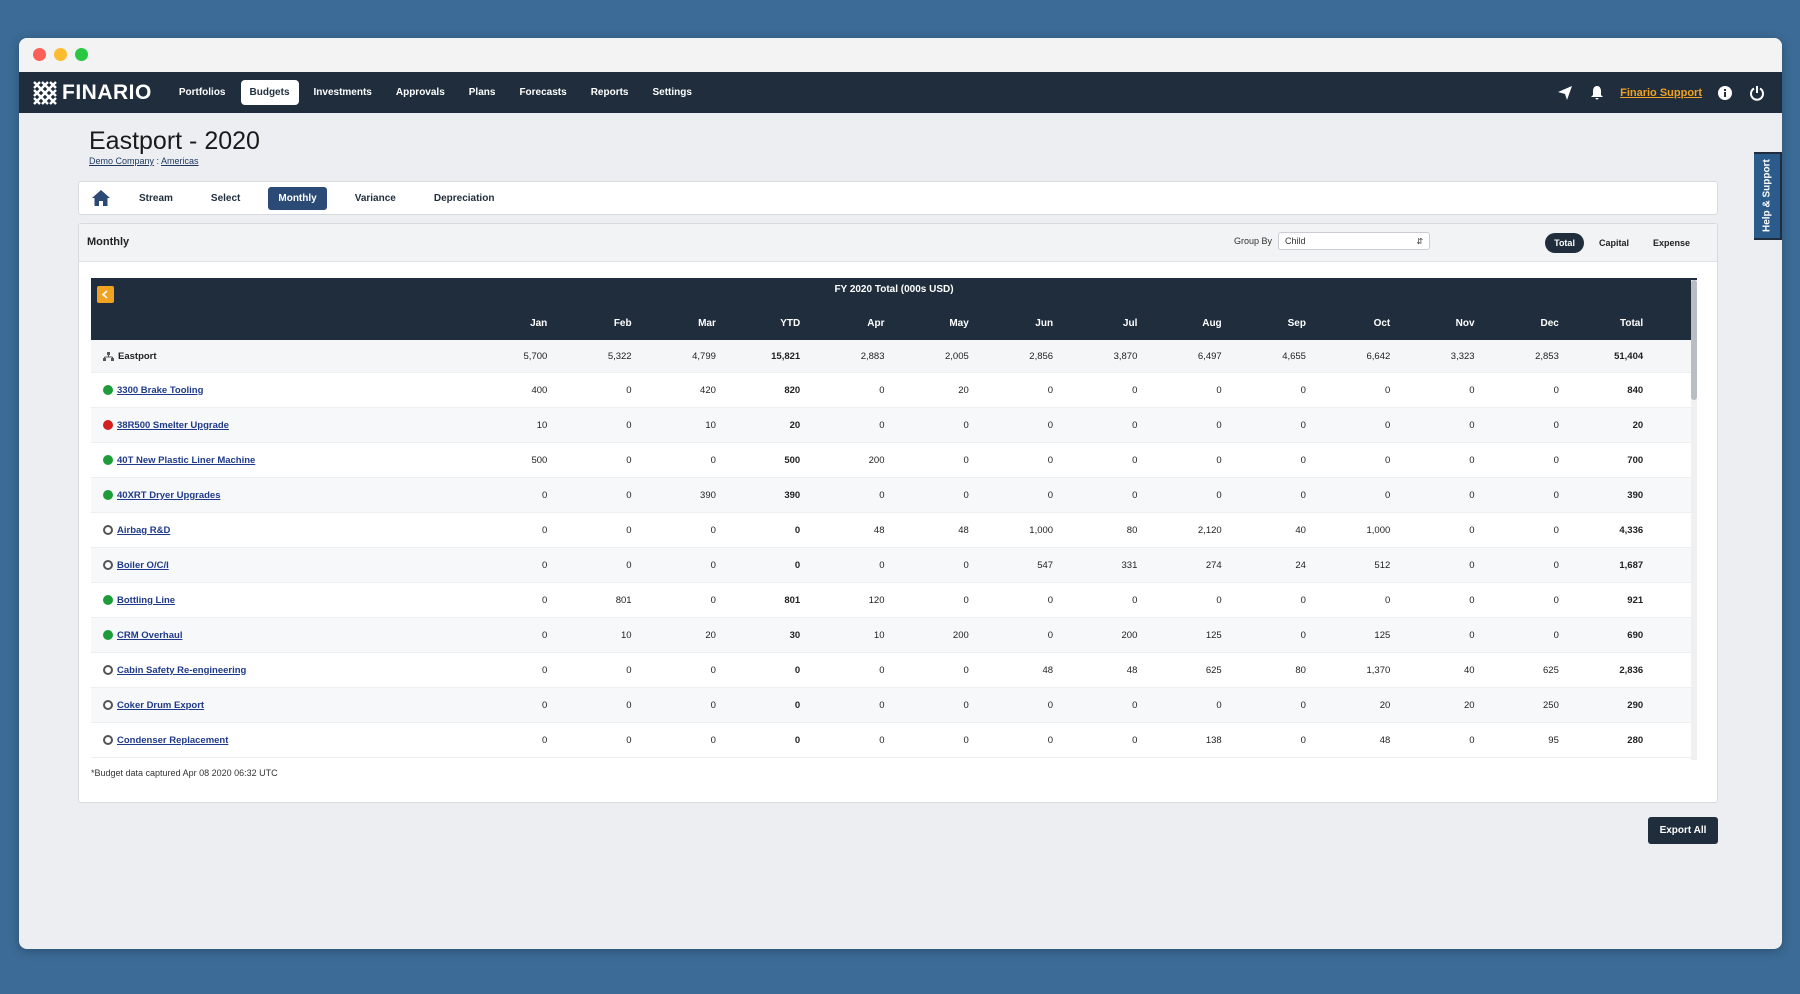 Image resolution: width=1800 pixels, height=994 pixels. What do you see at coordinates (1597, 93) in the screenshot?
I see `bell-icon` at bounding box center [1597, 93].